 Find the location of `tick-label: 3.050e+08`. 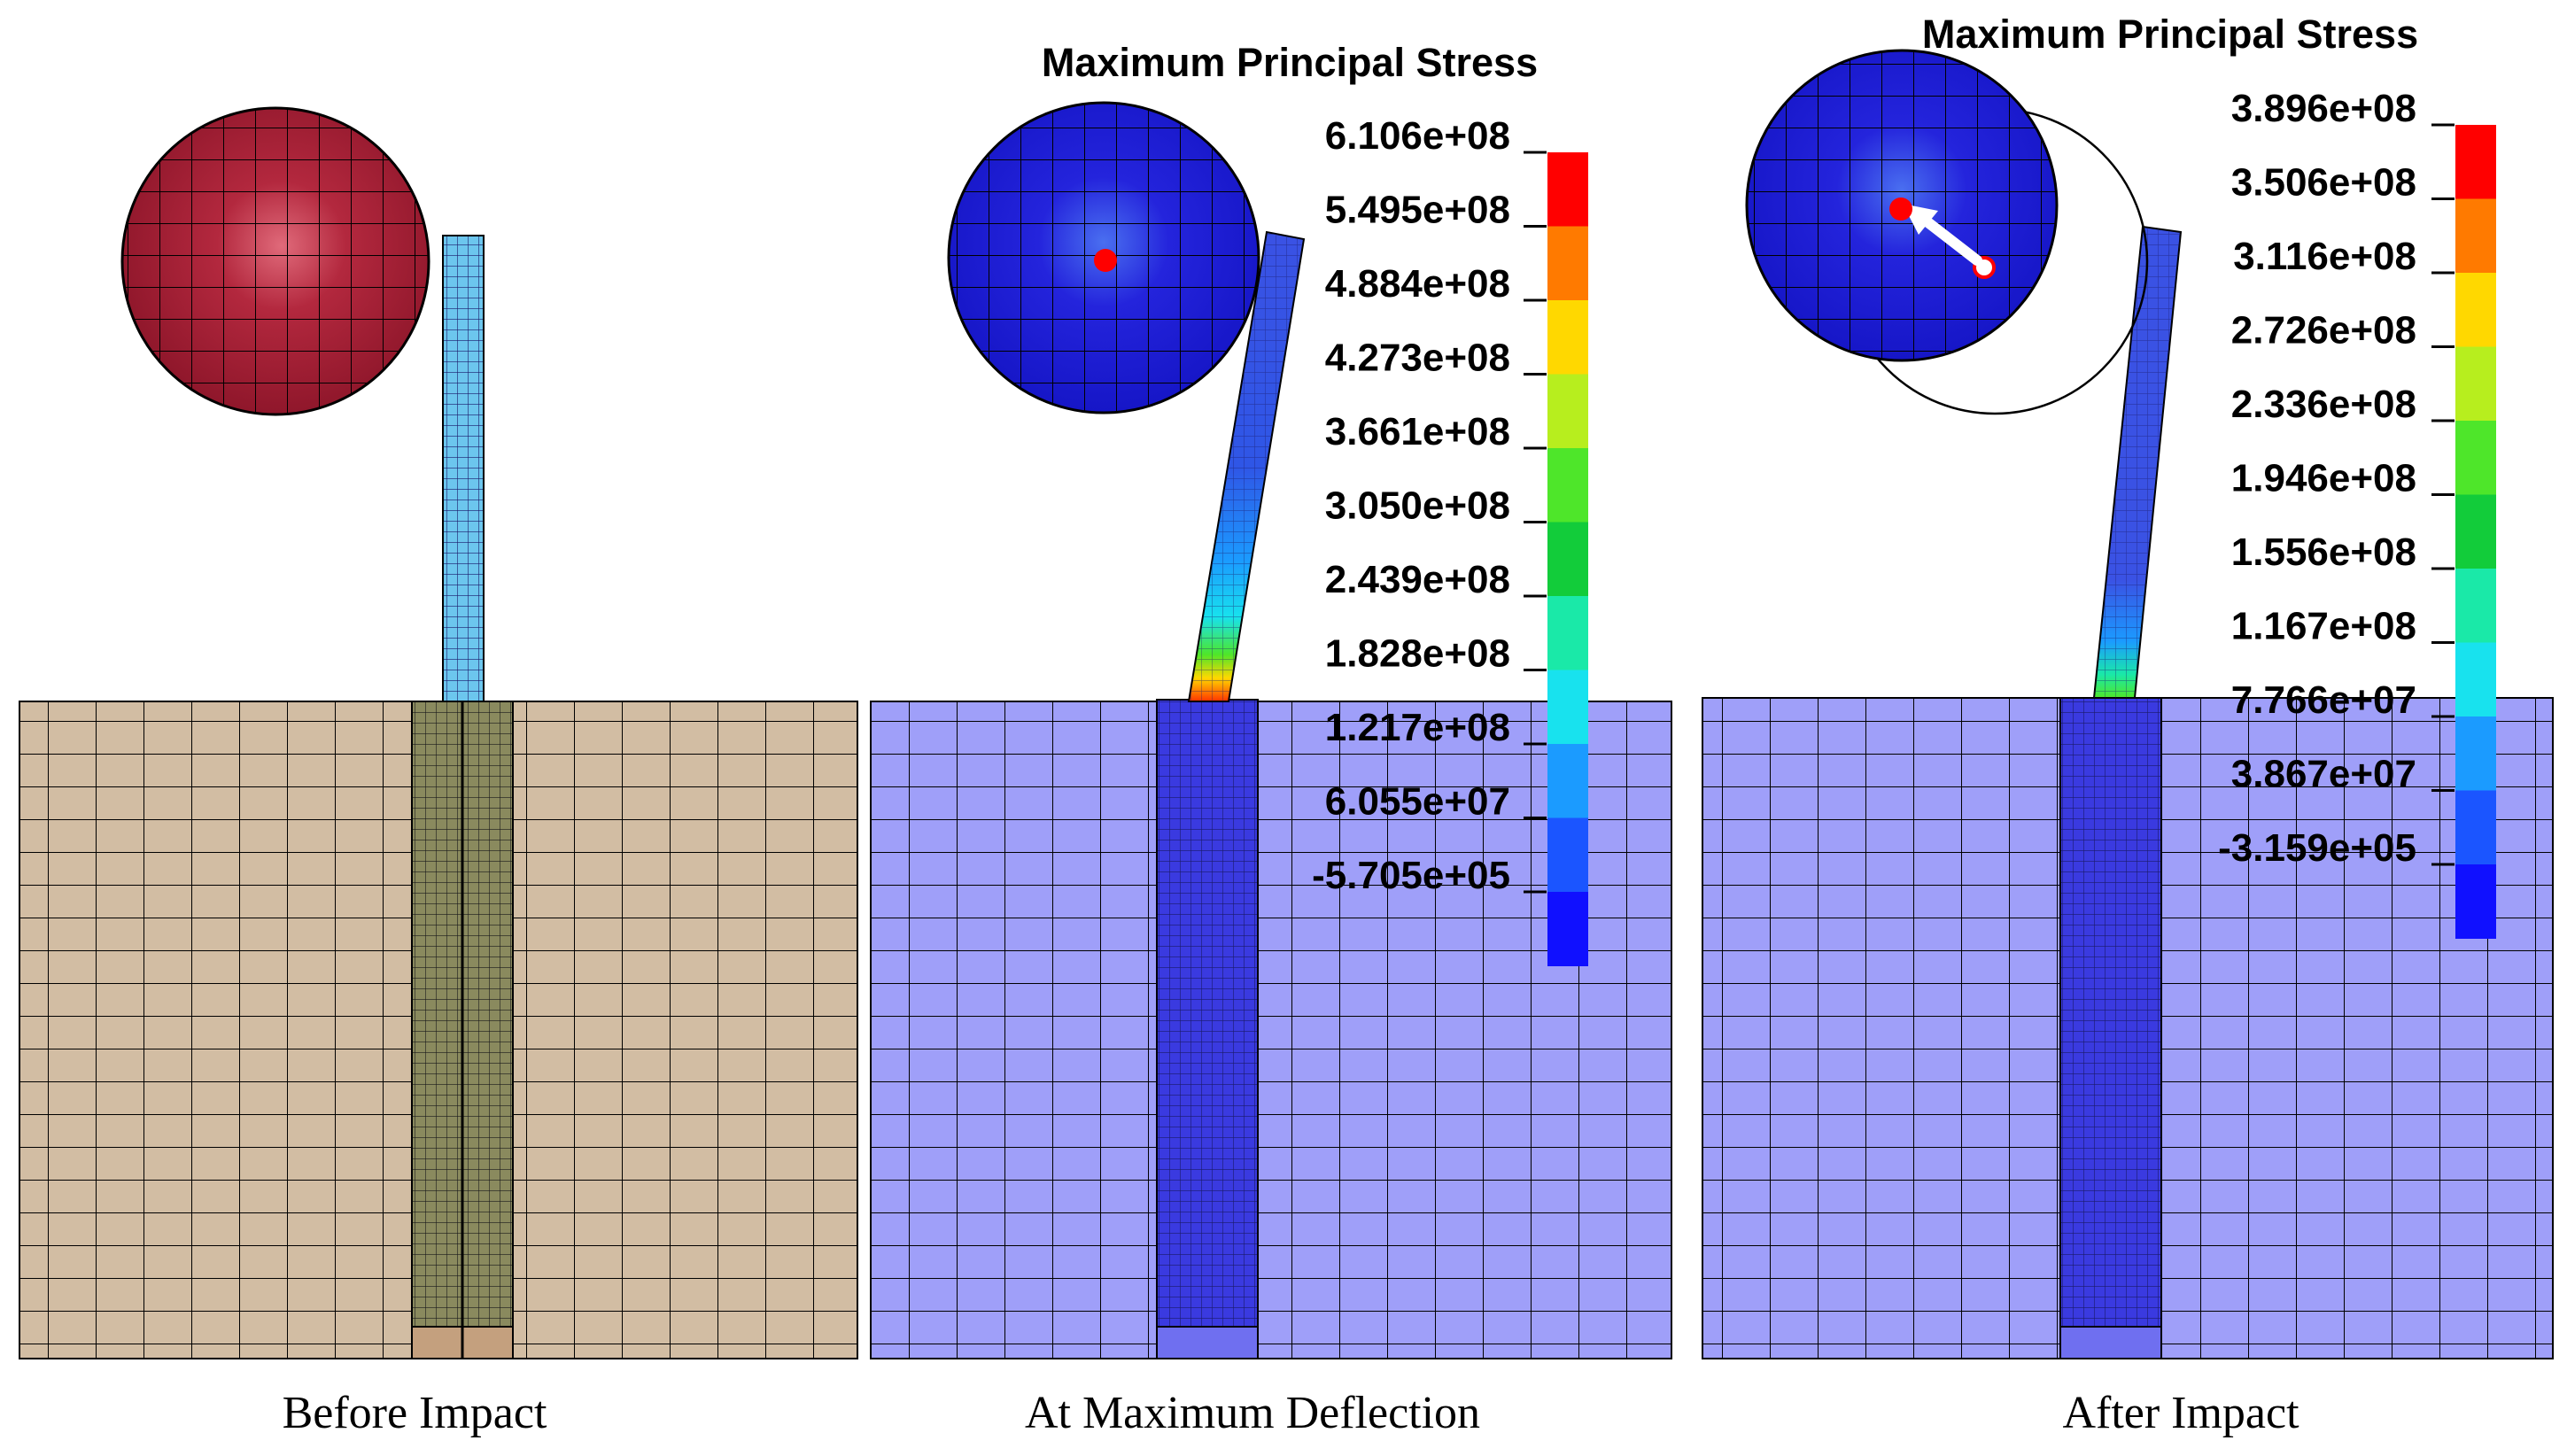

tick-label: 3.050e+08 is located at coordinates (1417, 506).